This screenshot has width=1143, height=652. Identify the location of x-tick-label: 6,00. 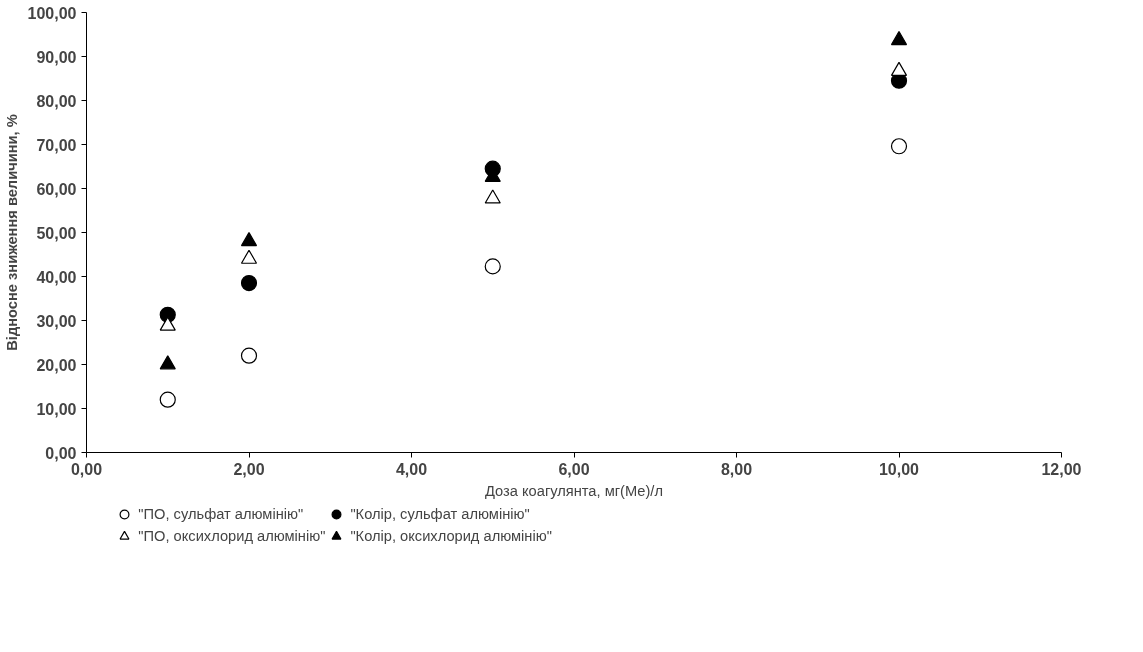
(574, 469).